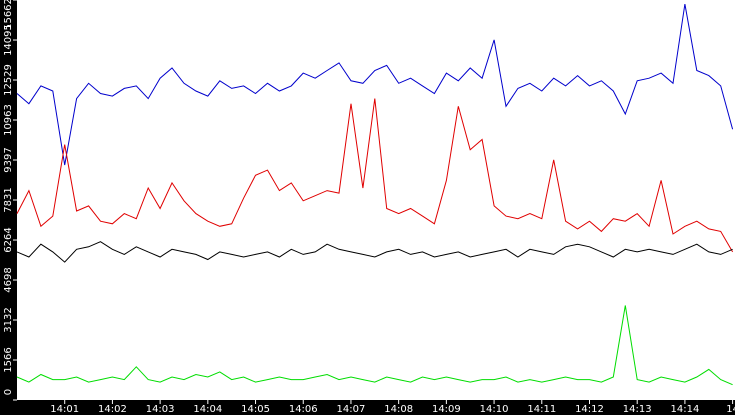 The width and height of the screenshot is (735, 415). Describe the element at coordinates (8, 15) in the screenshot. I see `y-tick-label: 15662` at that location.